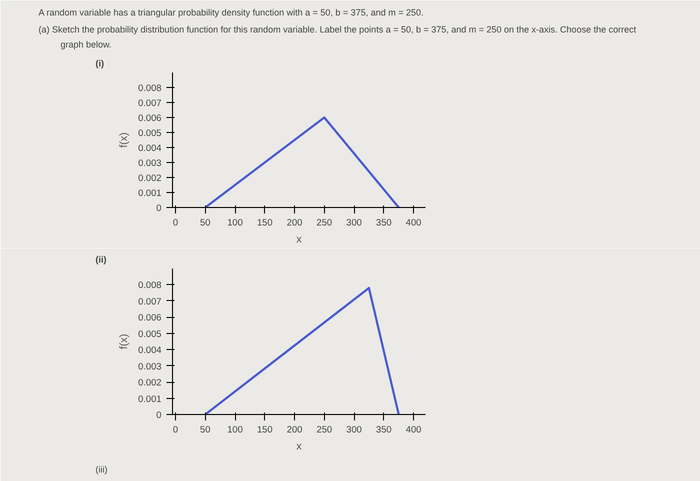 Image resolution: width=700 pixels, height=481 pixels. I want to click on text: (i), so click(100, 63).